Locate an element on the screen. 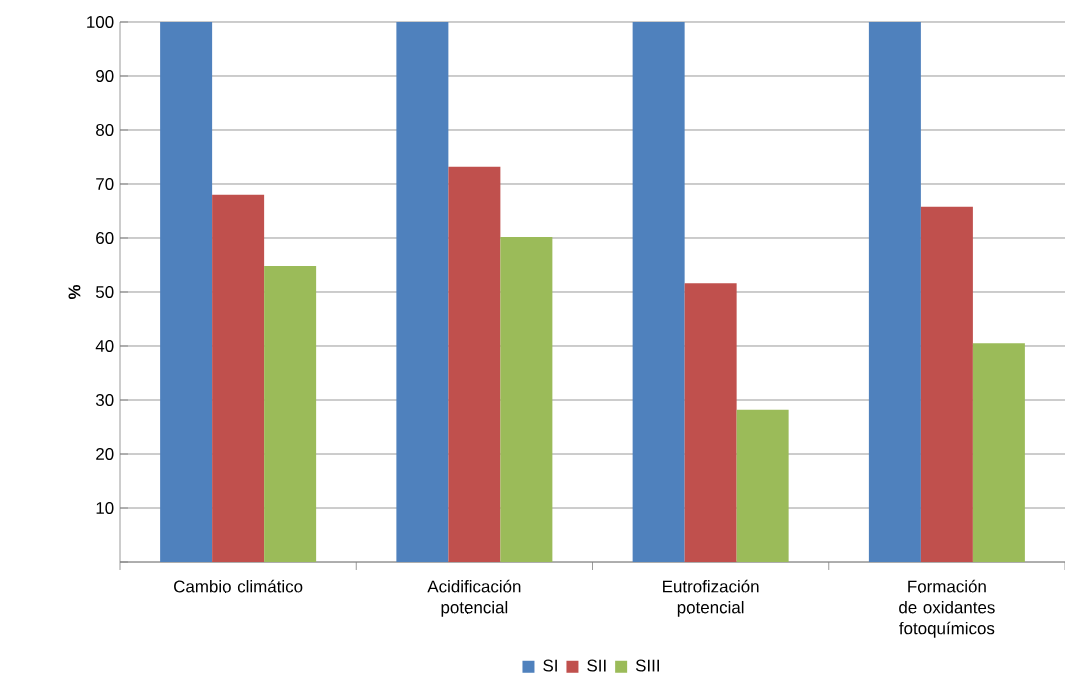  y-tick-label: 10 is located at coordinates (105, 508).